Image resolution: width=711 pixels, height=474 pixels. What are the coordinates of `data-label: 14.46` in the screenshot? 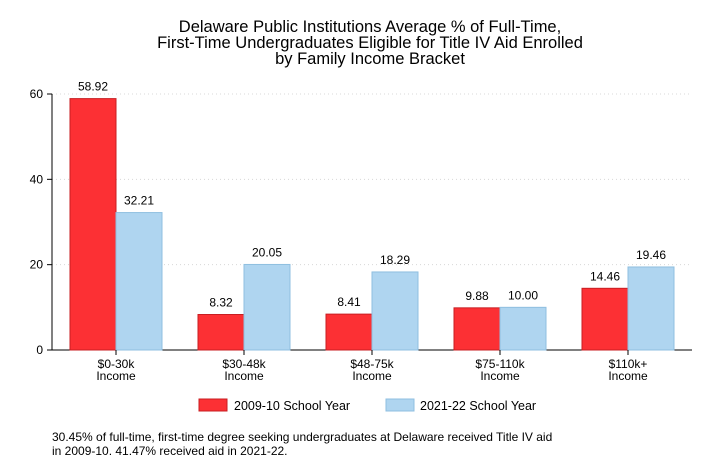 It's located at (605, 276).